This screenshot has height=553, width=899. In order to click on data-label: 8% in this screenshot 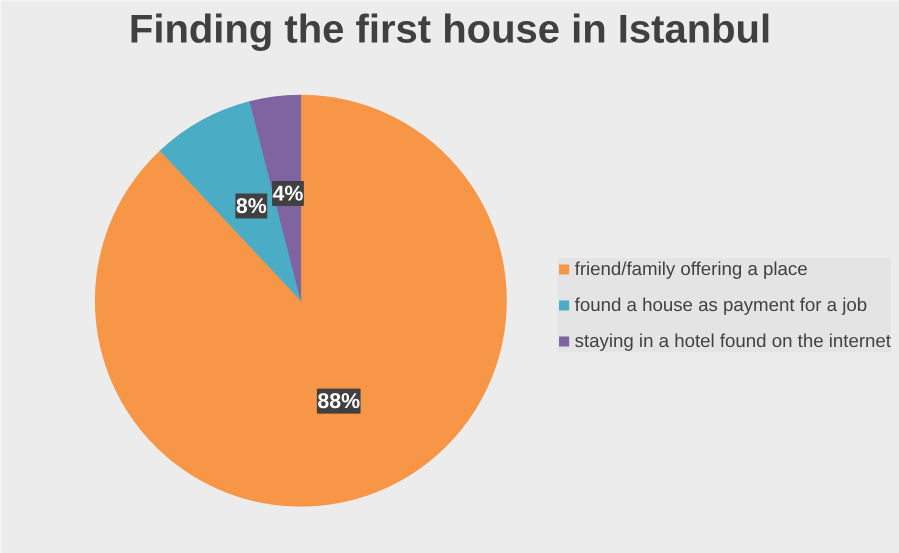, I will do `click(251, 206)`.